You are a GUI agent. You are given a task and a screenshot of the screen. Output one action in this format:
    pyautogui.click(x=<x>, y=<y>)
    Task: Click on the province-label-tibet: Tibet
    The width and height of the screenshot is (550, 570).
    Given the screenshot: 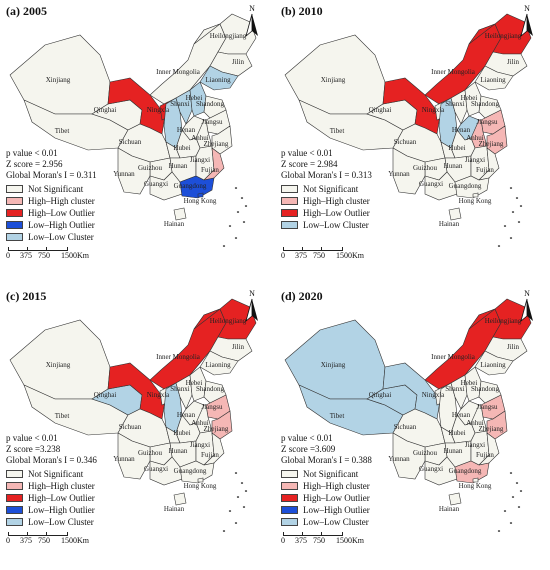 What is the action you would take?
    pyautogui.click(x=337, y=131)
    